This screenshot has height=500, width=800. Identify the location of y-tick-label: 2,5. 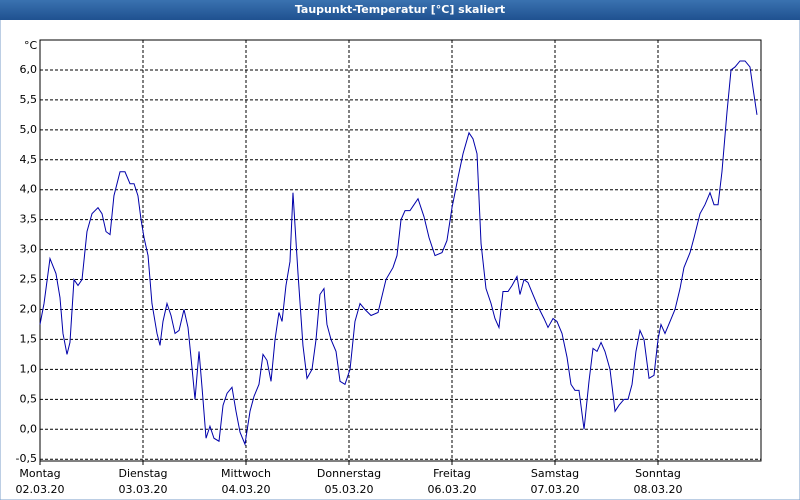
(29, 279).